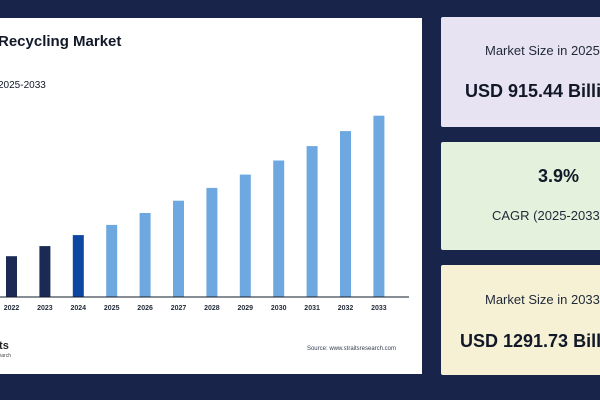 Image resolution: width=600 pixels, height=400 pixels. Describe the element at coordinates (145, 255) in the screenshot. I see `bar-2026` at that location.